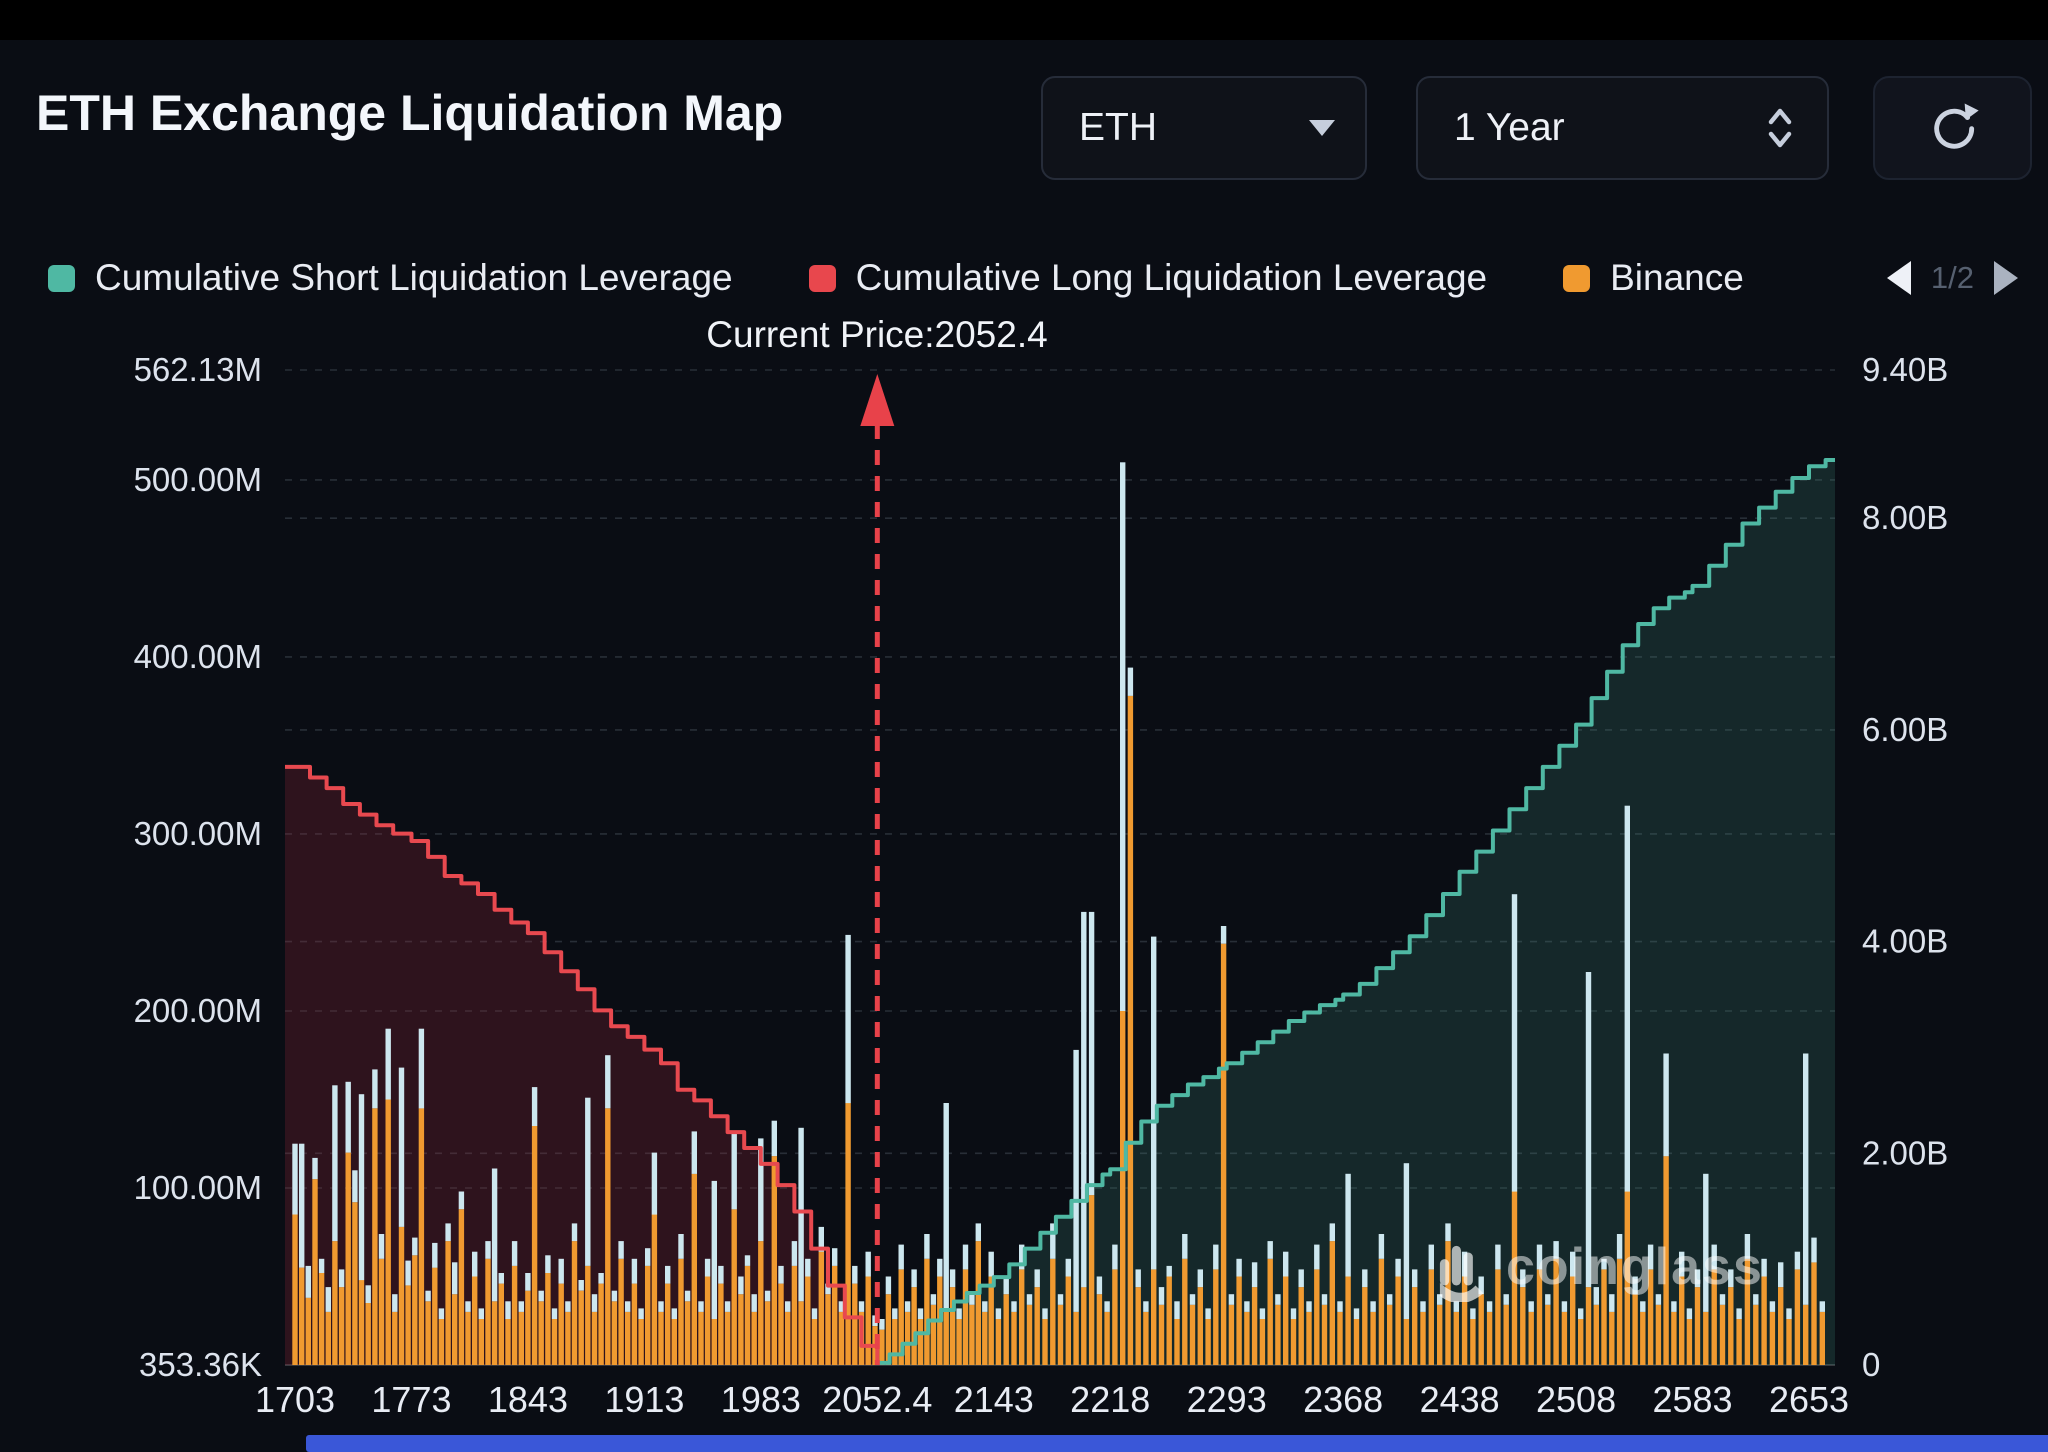 This screenshot has width=2048, height=1452. Describe the element at coordinates (1780, 128) in the screenshot. I see `select-spinner-icon` at that location.